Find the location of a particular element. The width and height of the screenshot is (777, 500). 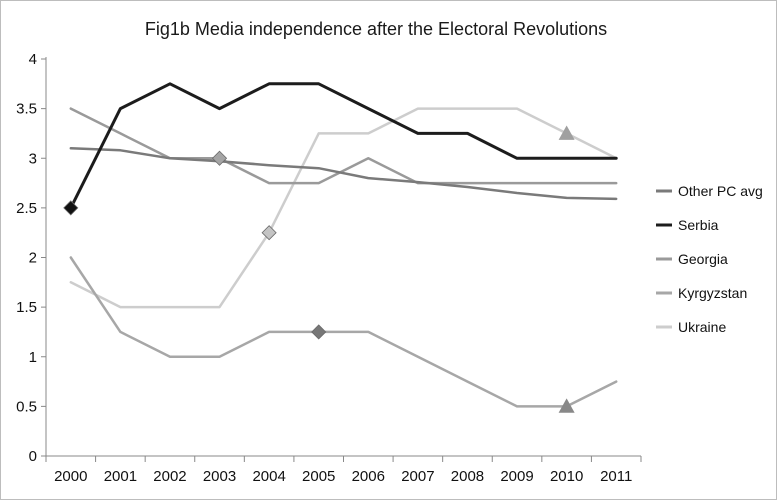

x-tick-label: 2004 is located at coordinates (268, 476).